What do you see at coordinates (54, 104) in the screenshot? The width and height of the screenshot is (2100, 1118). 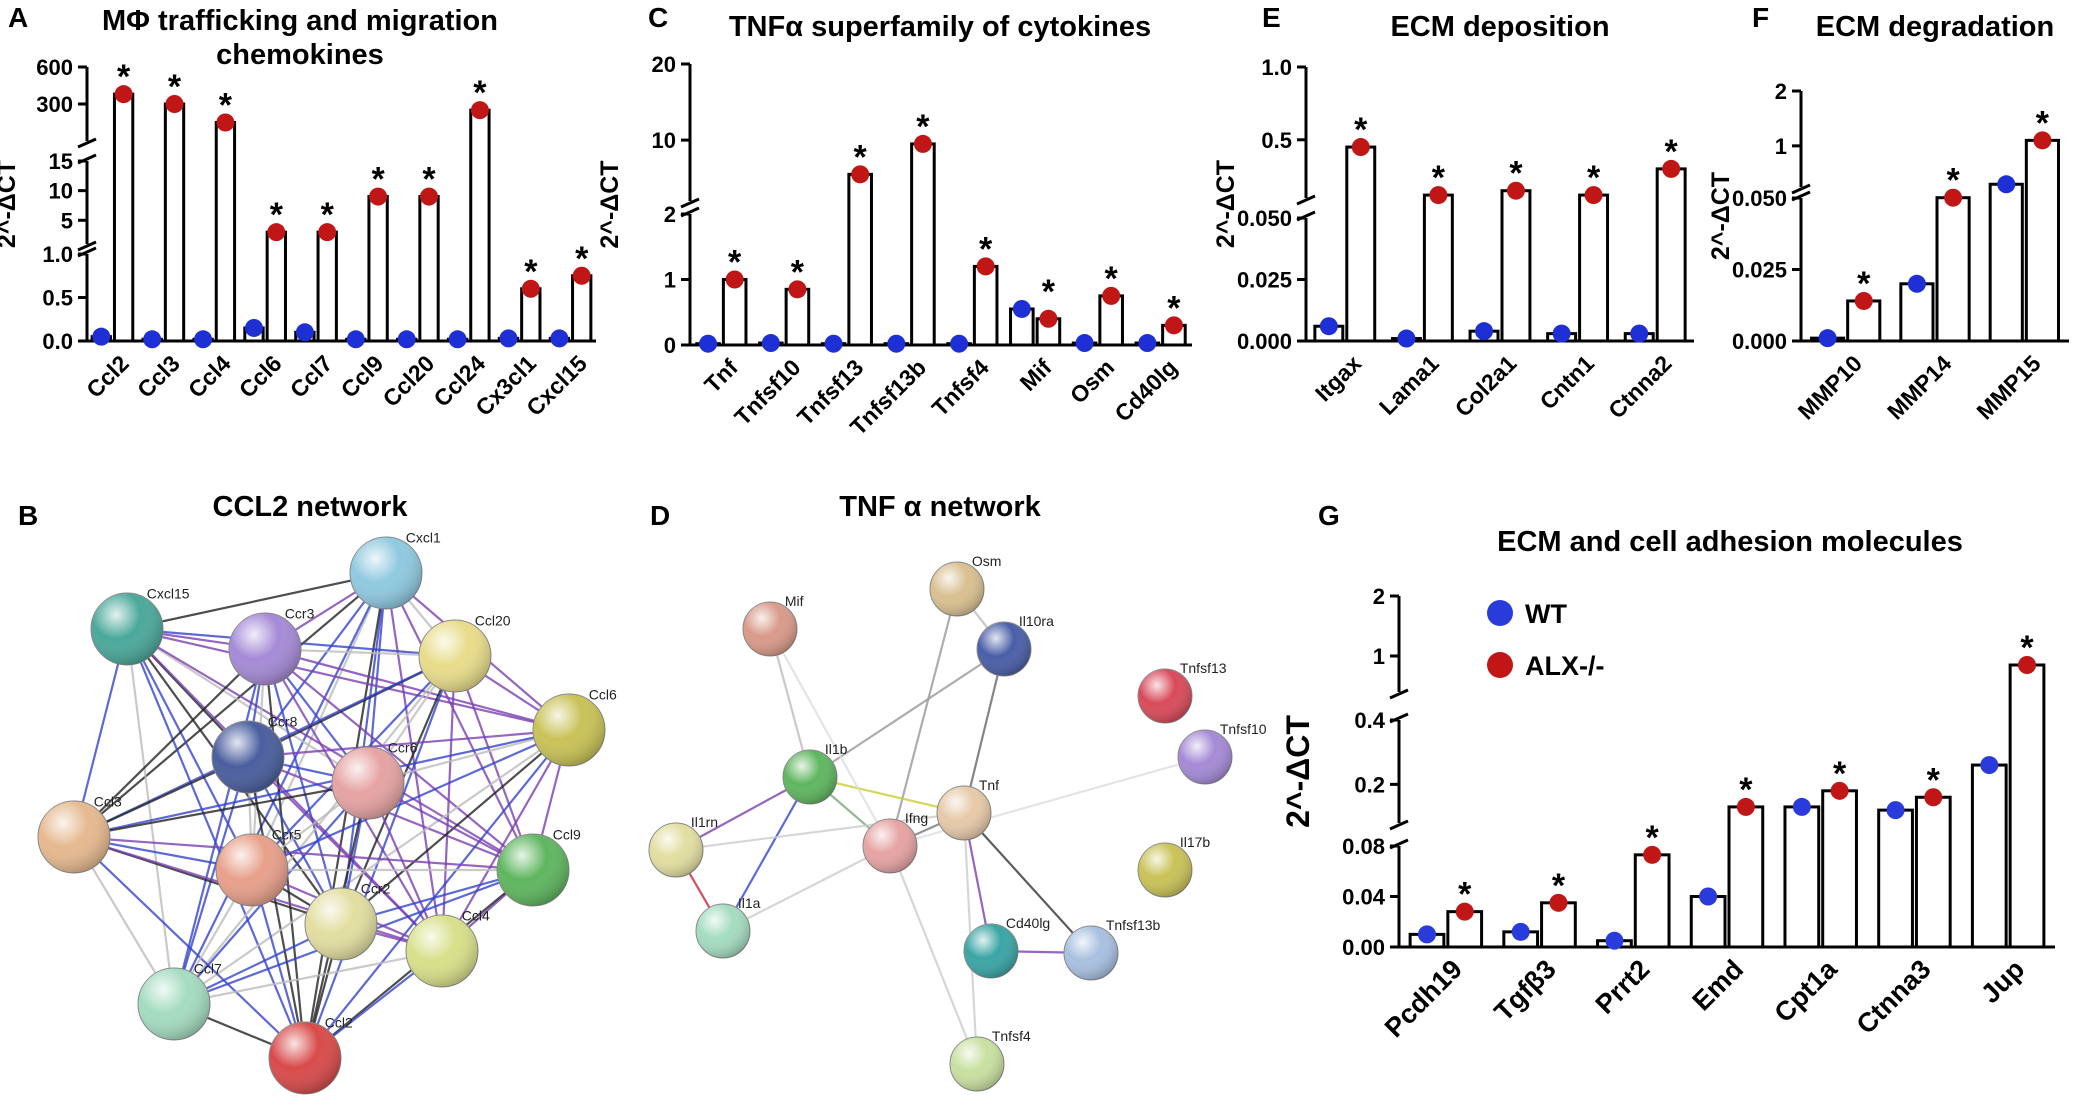 I see `y-tick-label: 300` at bounding box center [54, 104].